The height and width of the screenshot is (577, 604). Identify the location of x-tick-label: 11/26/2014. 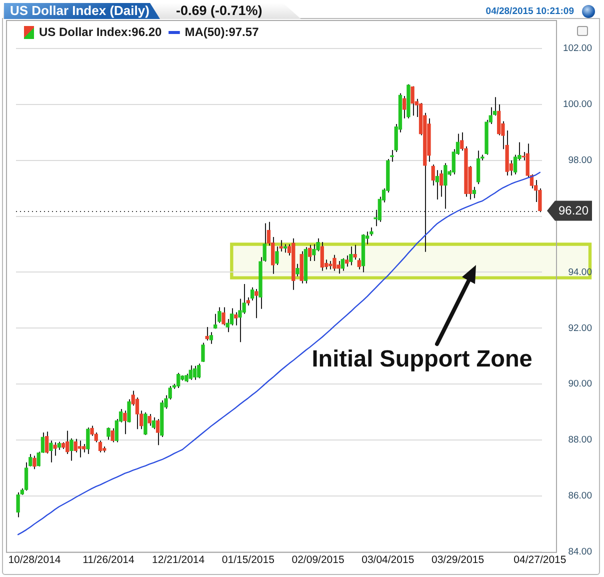
(108, 560).